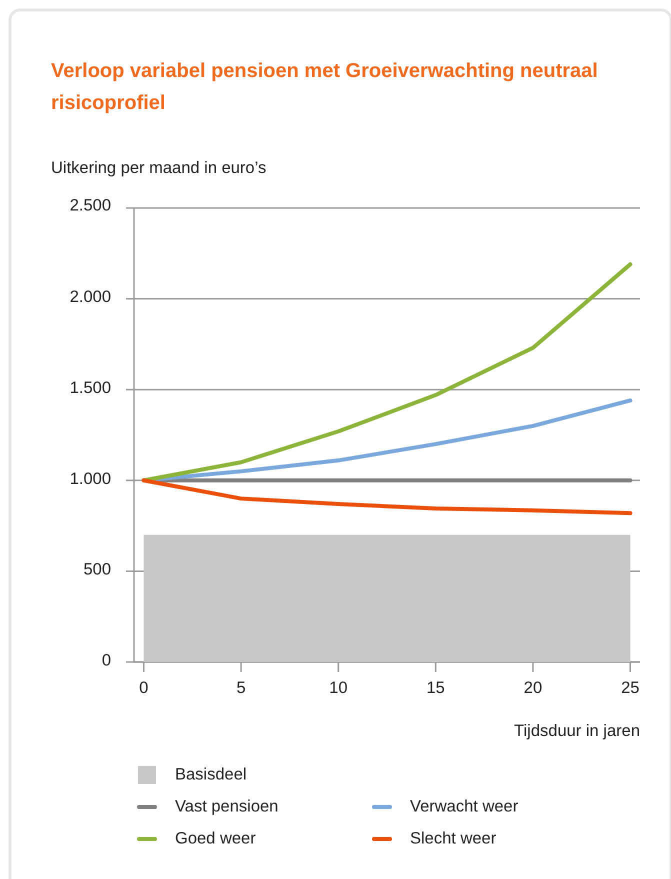 This screenshot has width=671, height=879. Describe the element at coordinates (464, 806) in the screenshot. I see `legend-label: Verwacht weer` at that location.